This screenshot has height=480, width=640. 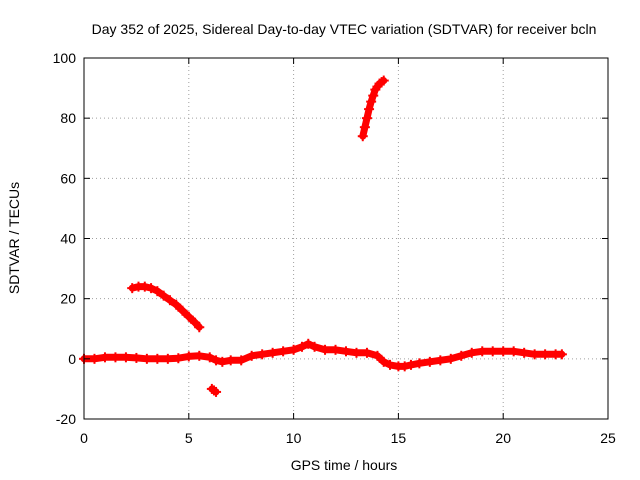 What do you see at coordinates (344, 465) in the screenshot?
I see `x-axis-label: GPS time / hours` at bounding box center [344, 465].